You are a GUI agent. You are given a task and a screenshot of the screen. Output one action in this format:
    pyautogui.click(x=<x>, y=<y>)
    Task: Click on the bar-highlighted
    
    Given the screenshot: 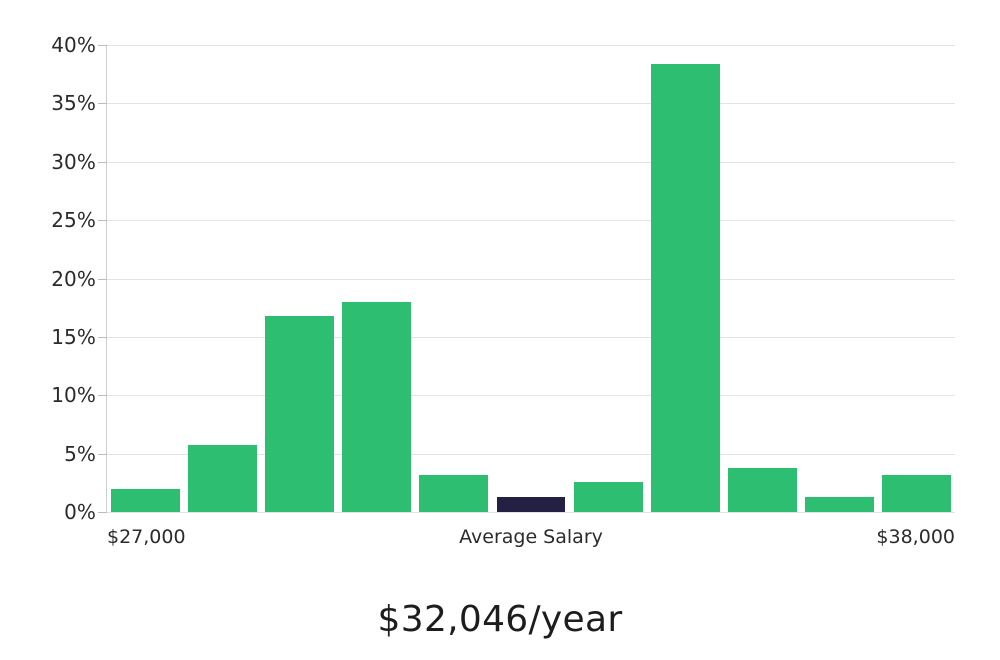 What is the action you would take?
    pyautogui.click(x=531, y=504)
    